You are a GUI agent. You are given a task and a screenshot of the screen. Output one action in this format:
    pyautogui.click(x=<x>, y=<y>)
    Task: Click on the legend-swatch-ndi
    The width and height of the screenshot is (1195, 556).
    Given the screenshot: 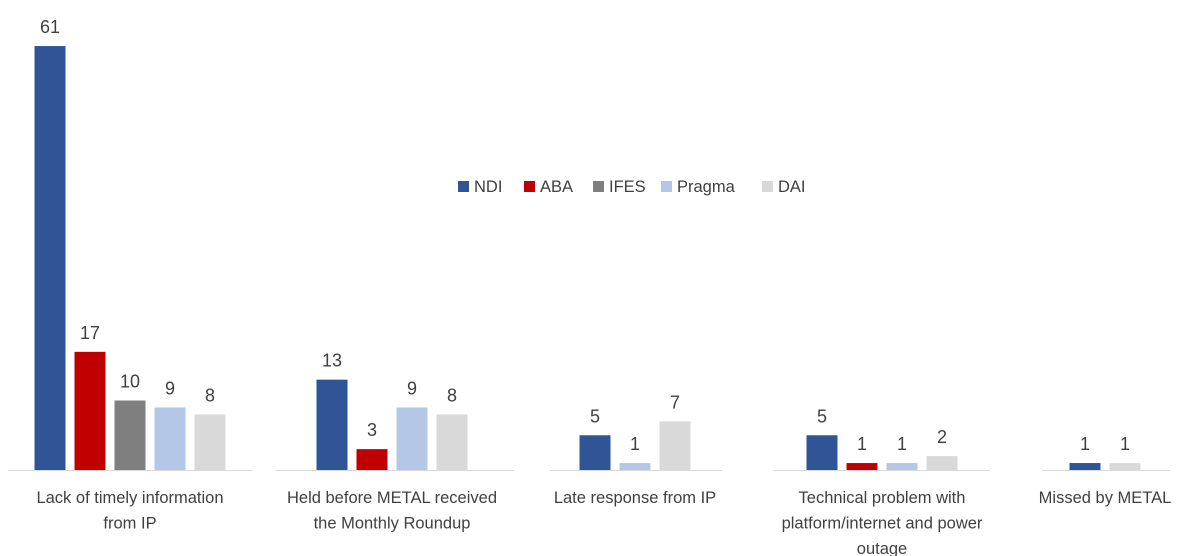 What is the action you would take?
    pyautogui.click(x=463, y=186)
    